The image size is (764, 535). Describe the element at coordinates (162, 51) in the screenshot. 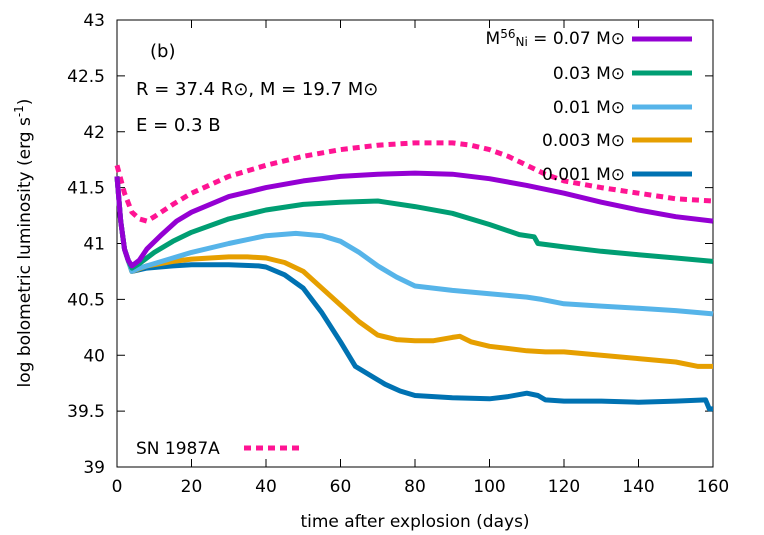

I see `panel-label: (b)` at that location.